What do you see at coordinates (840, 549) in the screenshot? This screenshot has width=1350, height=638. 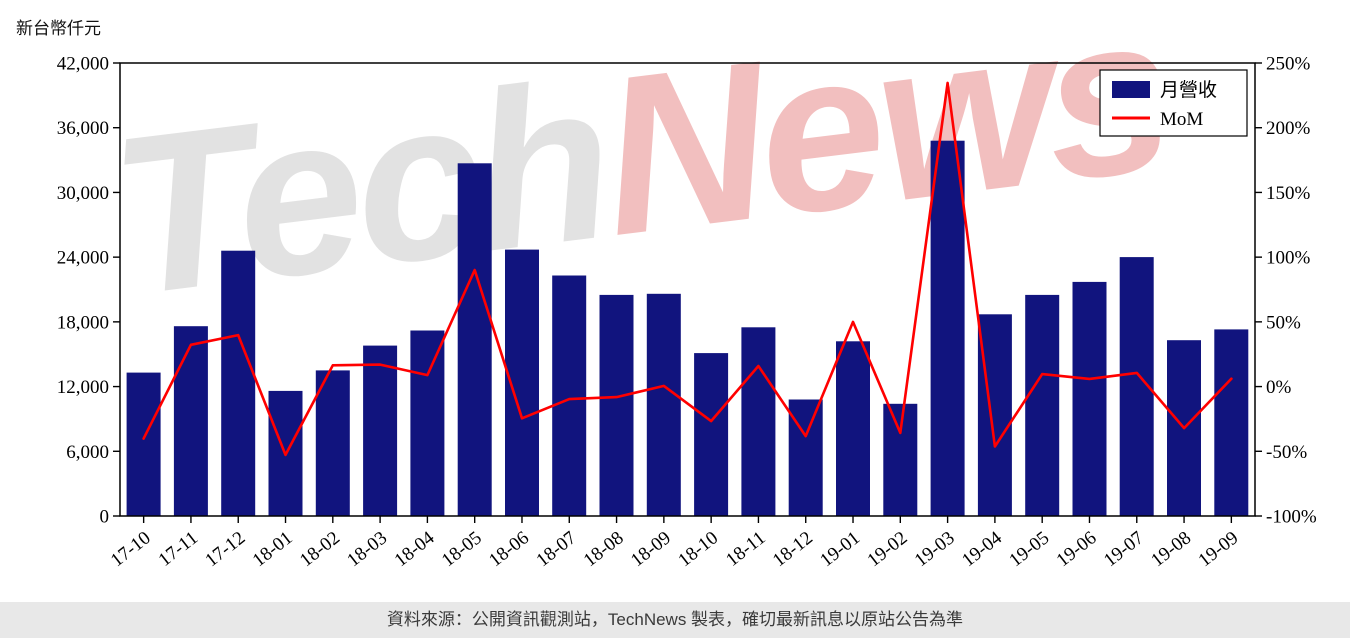 I see `x-axis-tick-label: 19-01` at bounding box center [840, 549].